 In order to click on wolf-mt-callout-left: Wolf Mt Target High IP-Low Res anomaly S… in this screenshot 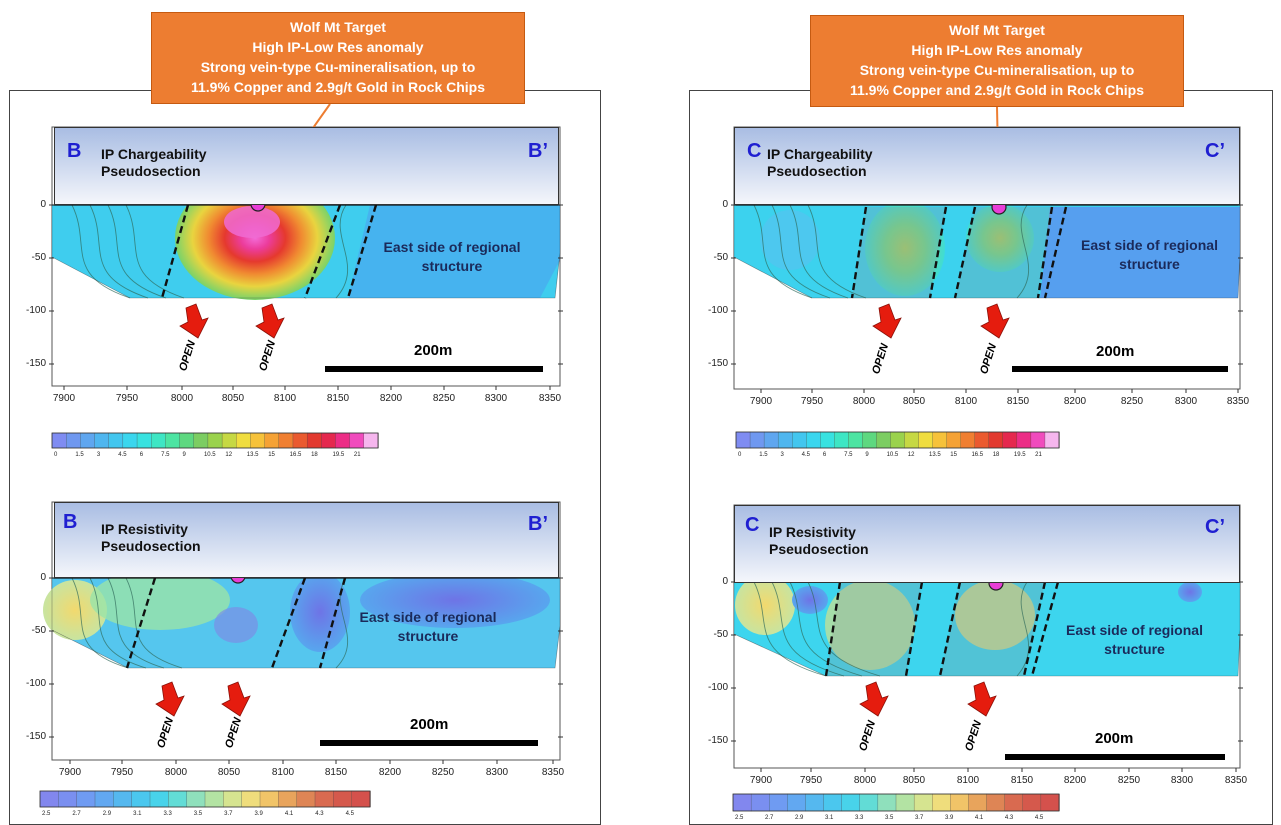, I will do `click(338, 58)`.